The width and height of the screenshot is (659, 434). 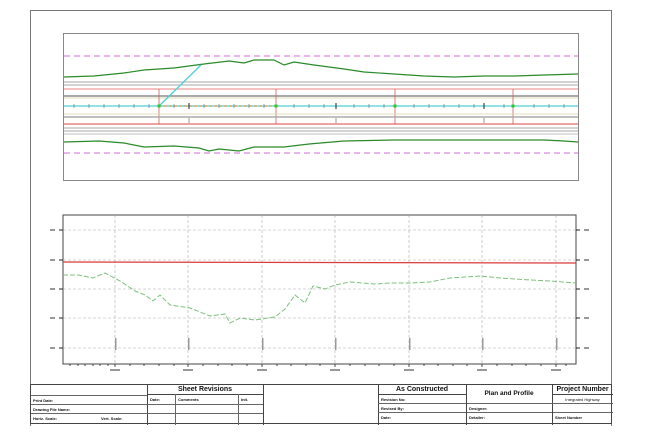 What do you see at coordinates (569, 417) in the screenshot?
I see `sheet-number-label: Sheet Number` at bounding box center [569, 417].